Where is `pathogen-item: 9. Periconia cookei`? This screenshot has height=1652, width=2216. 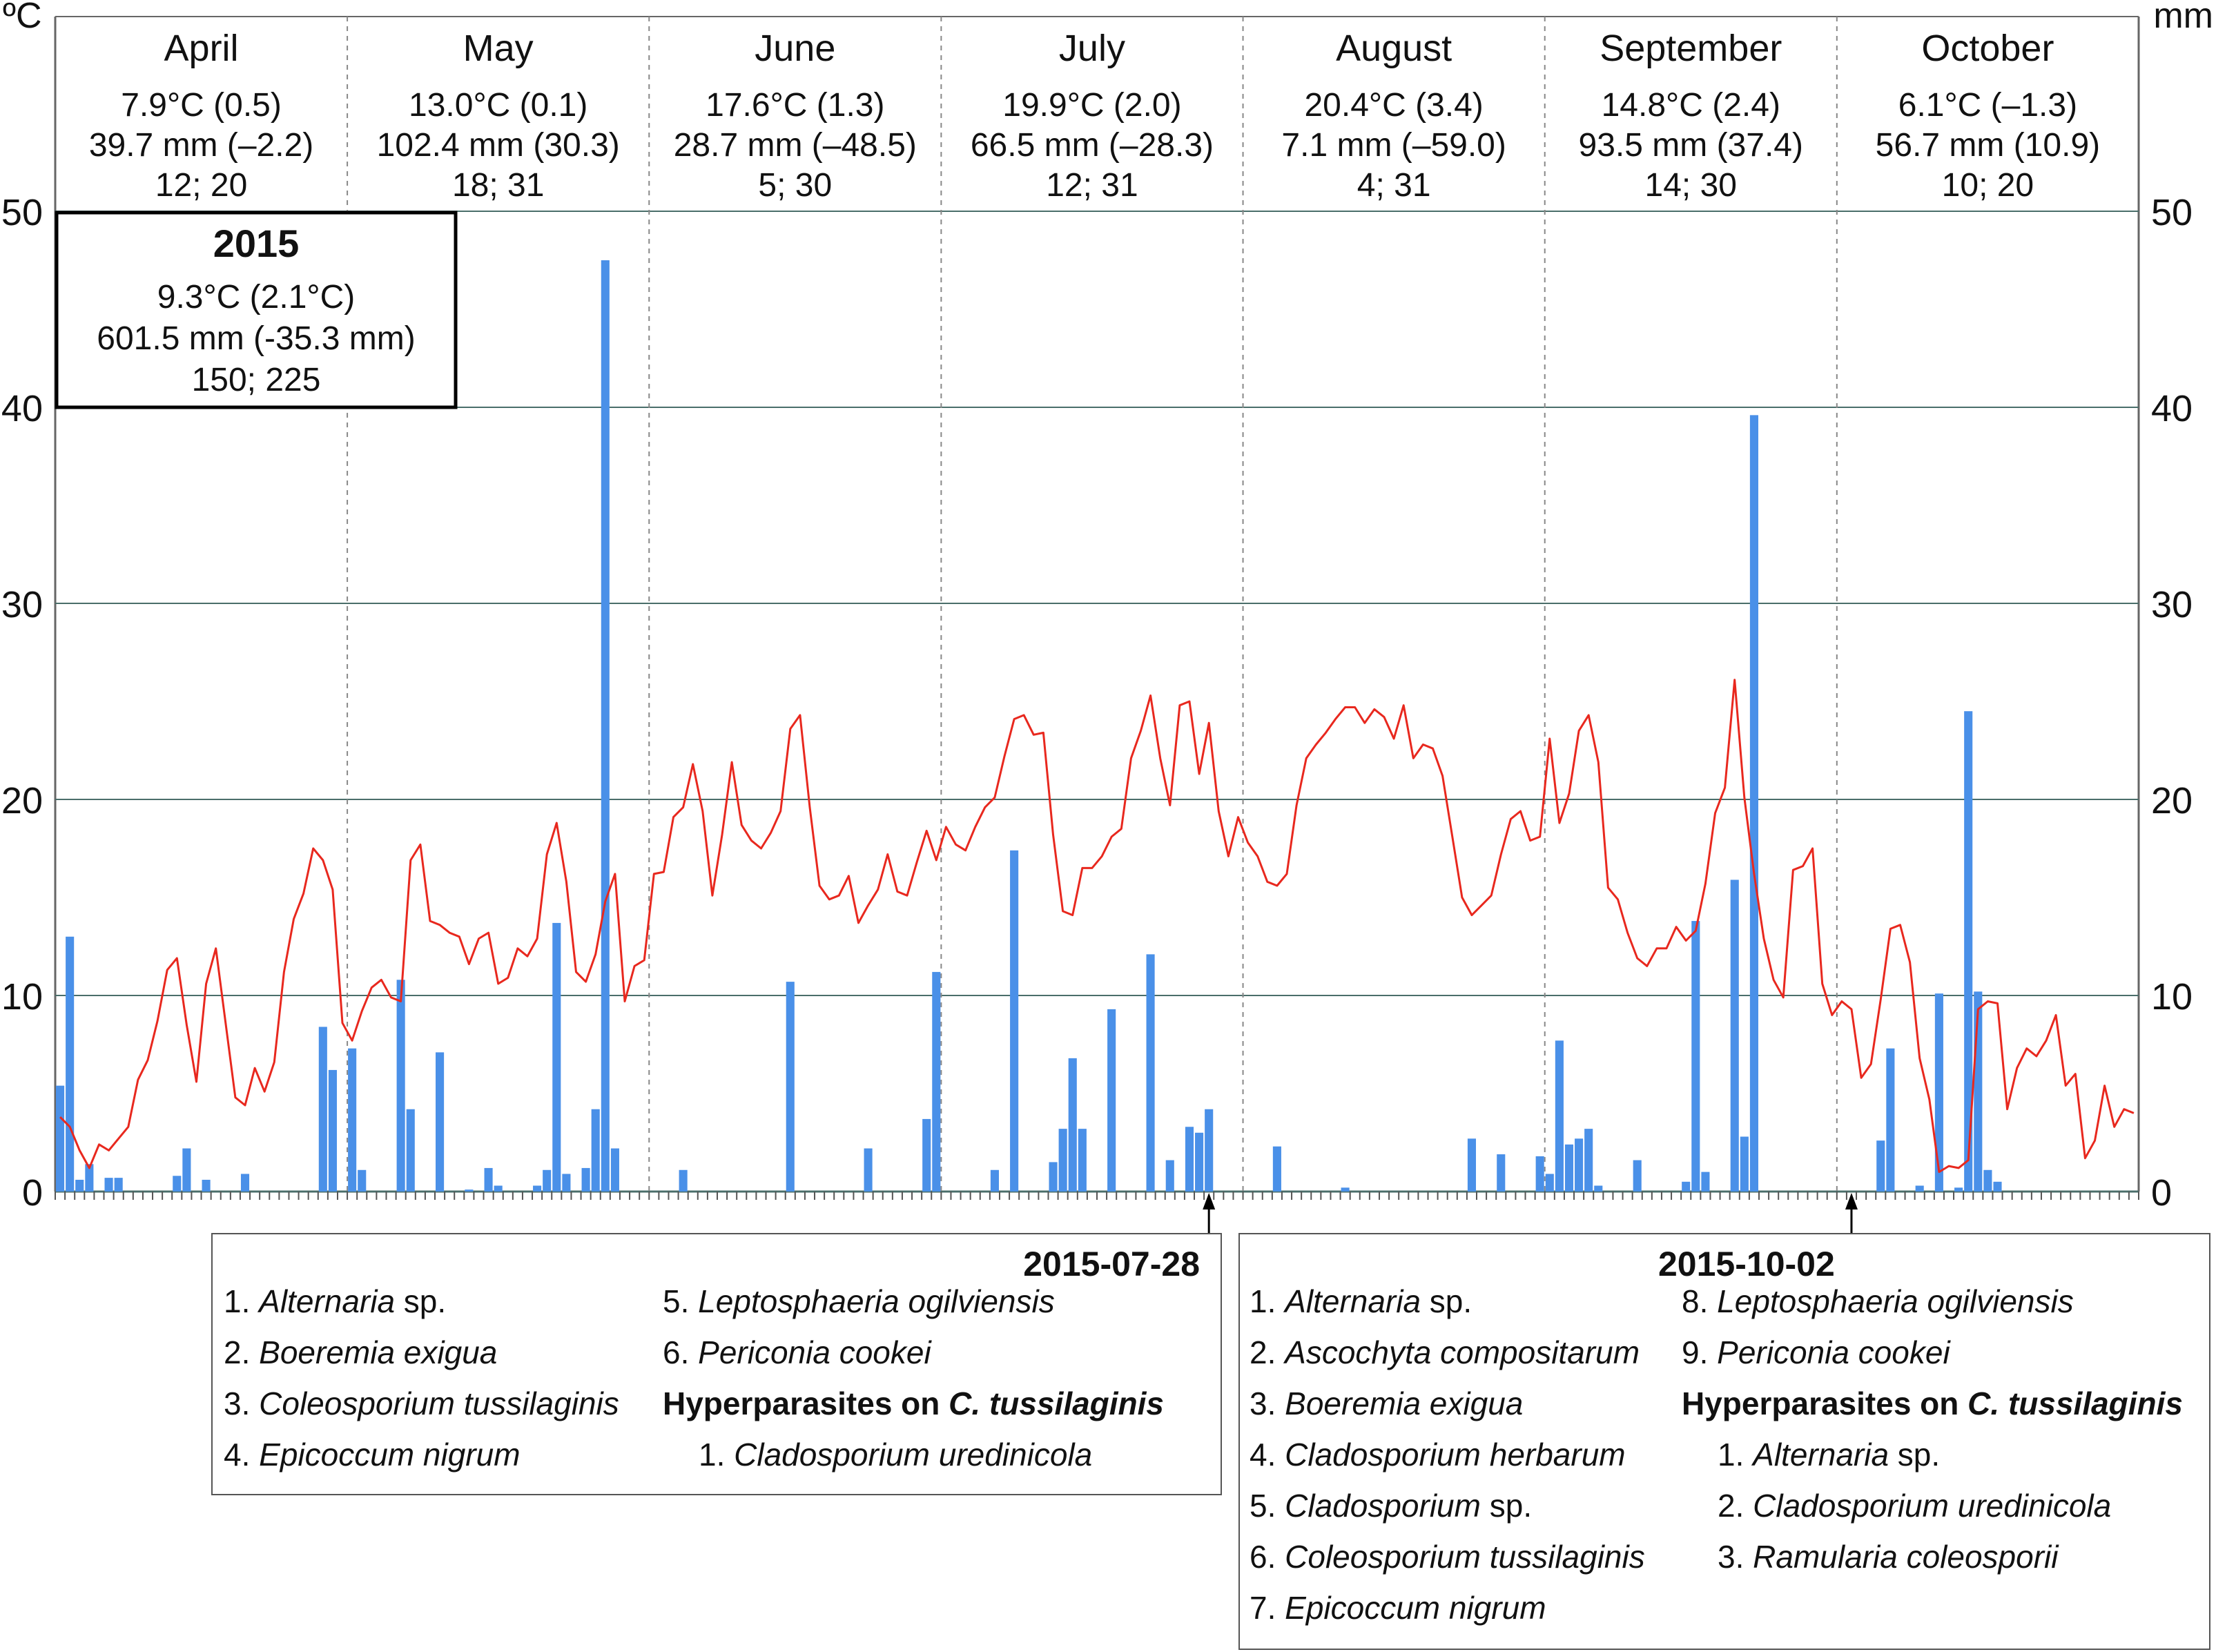
pathogen-item: 9. Periconia cookei is located at coordinates (1816, 1352).